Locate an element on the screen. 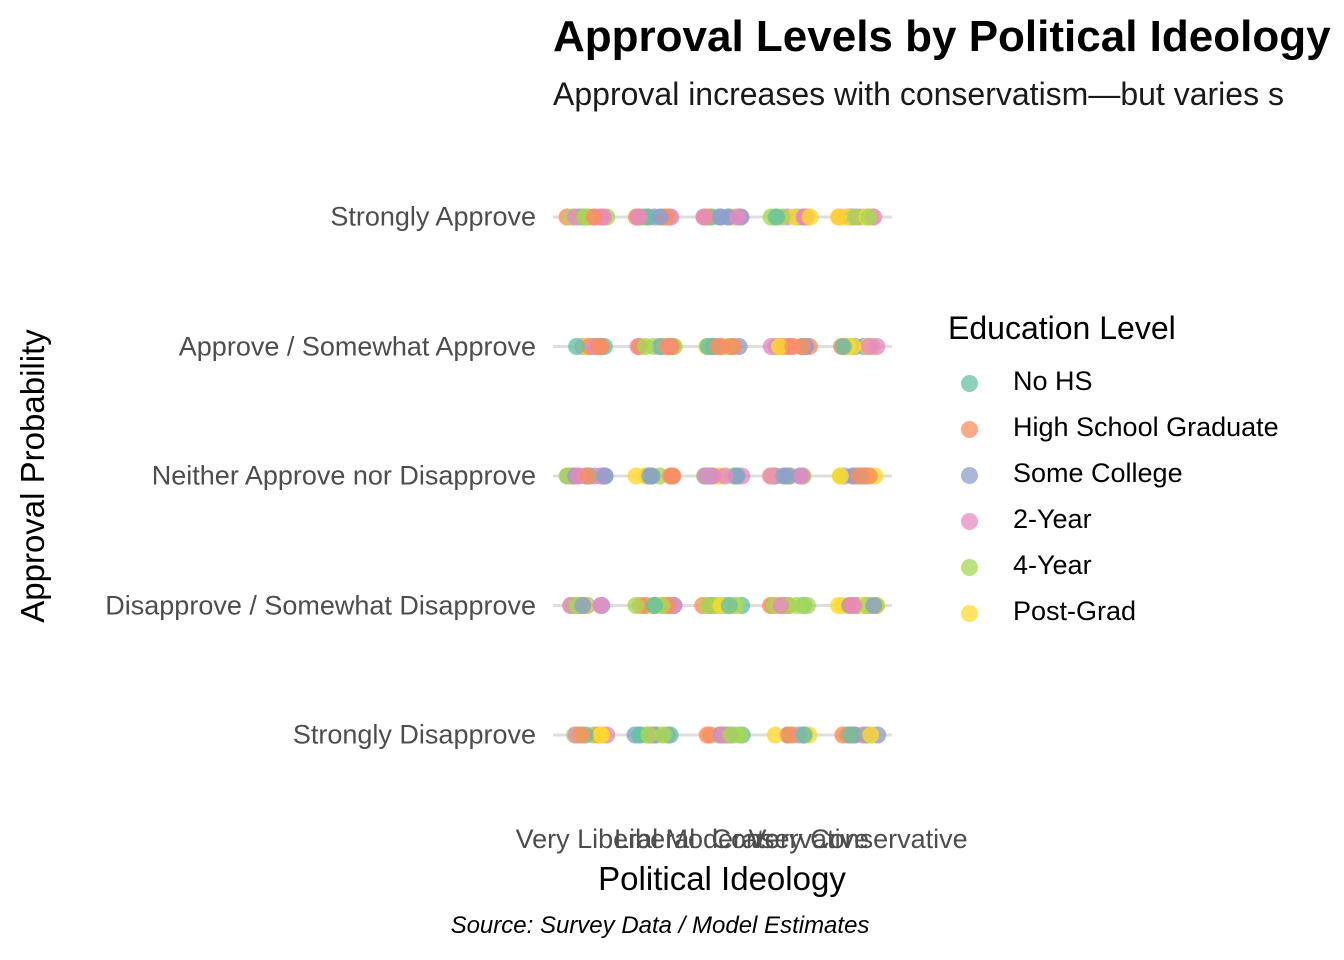 The image size is (1344, 960). legend-item: No HS is located at coordinates (1062, 388).